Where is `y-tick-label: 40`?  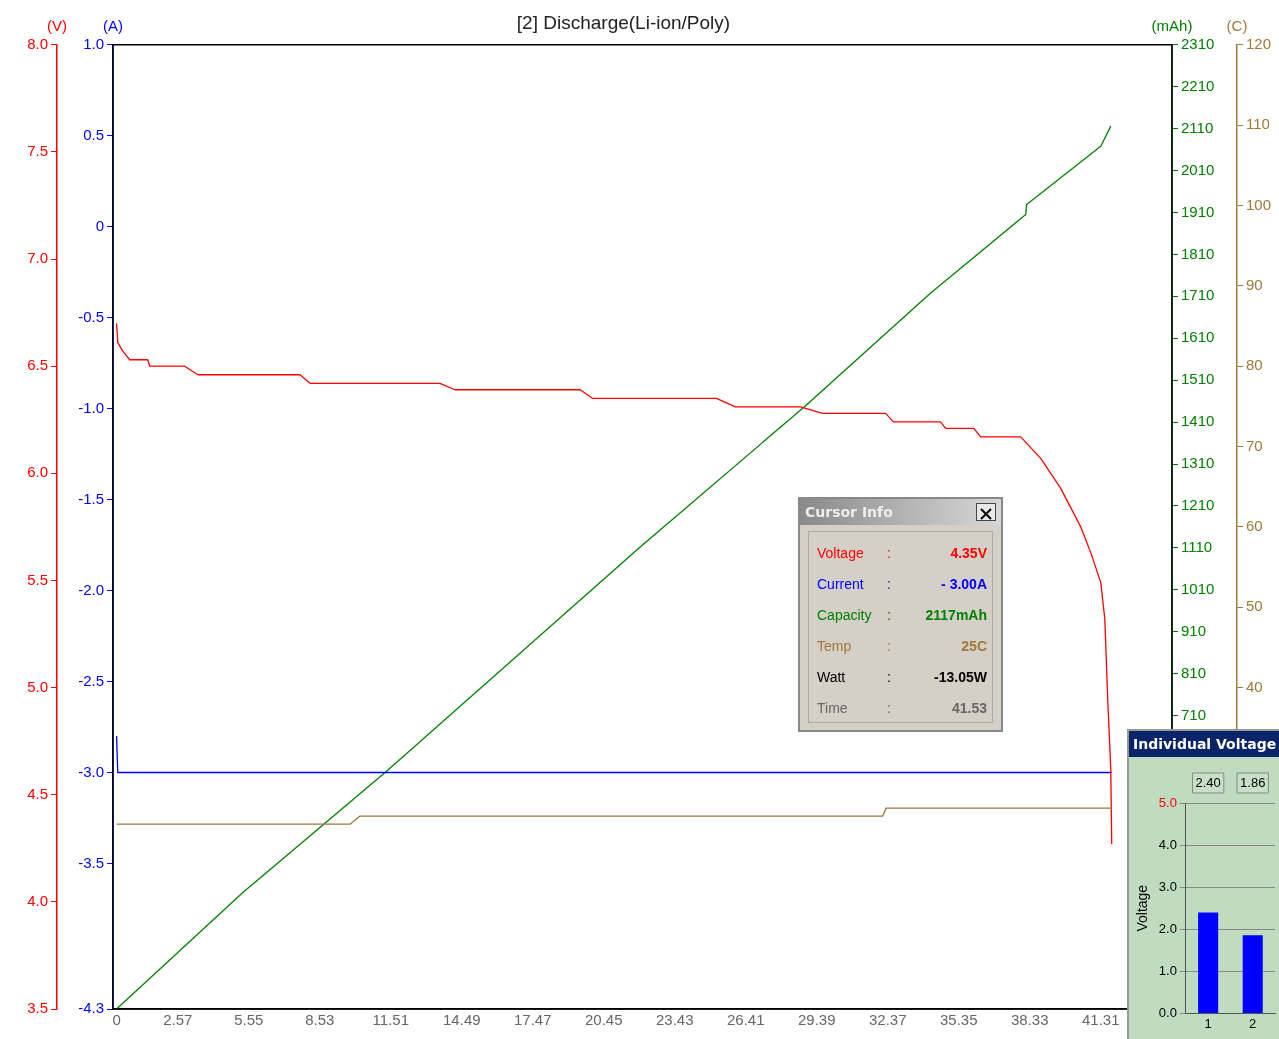
y-tick-label: 40 is located at coordinates (1254, 686).